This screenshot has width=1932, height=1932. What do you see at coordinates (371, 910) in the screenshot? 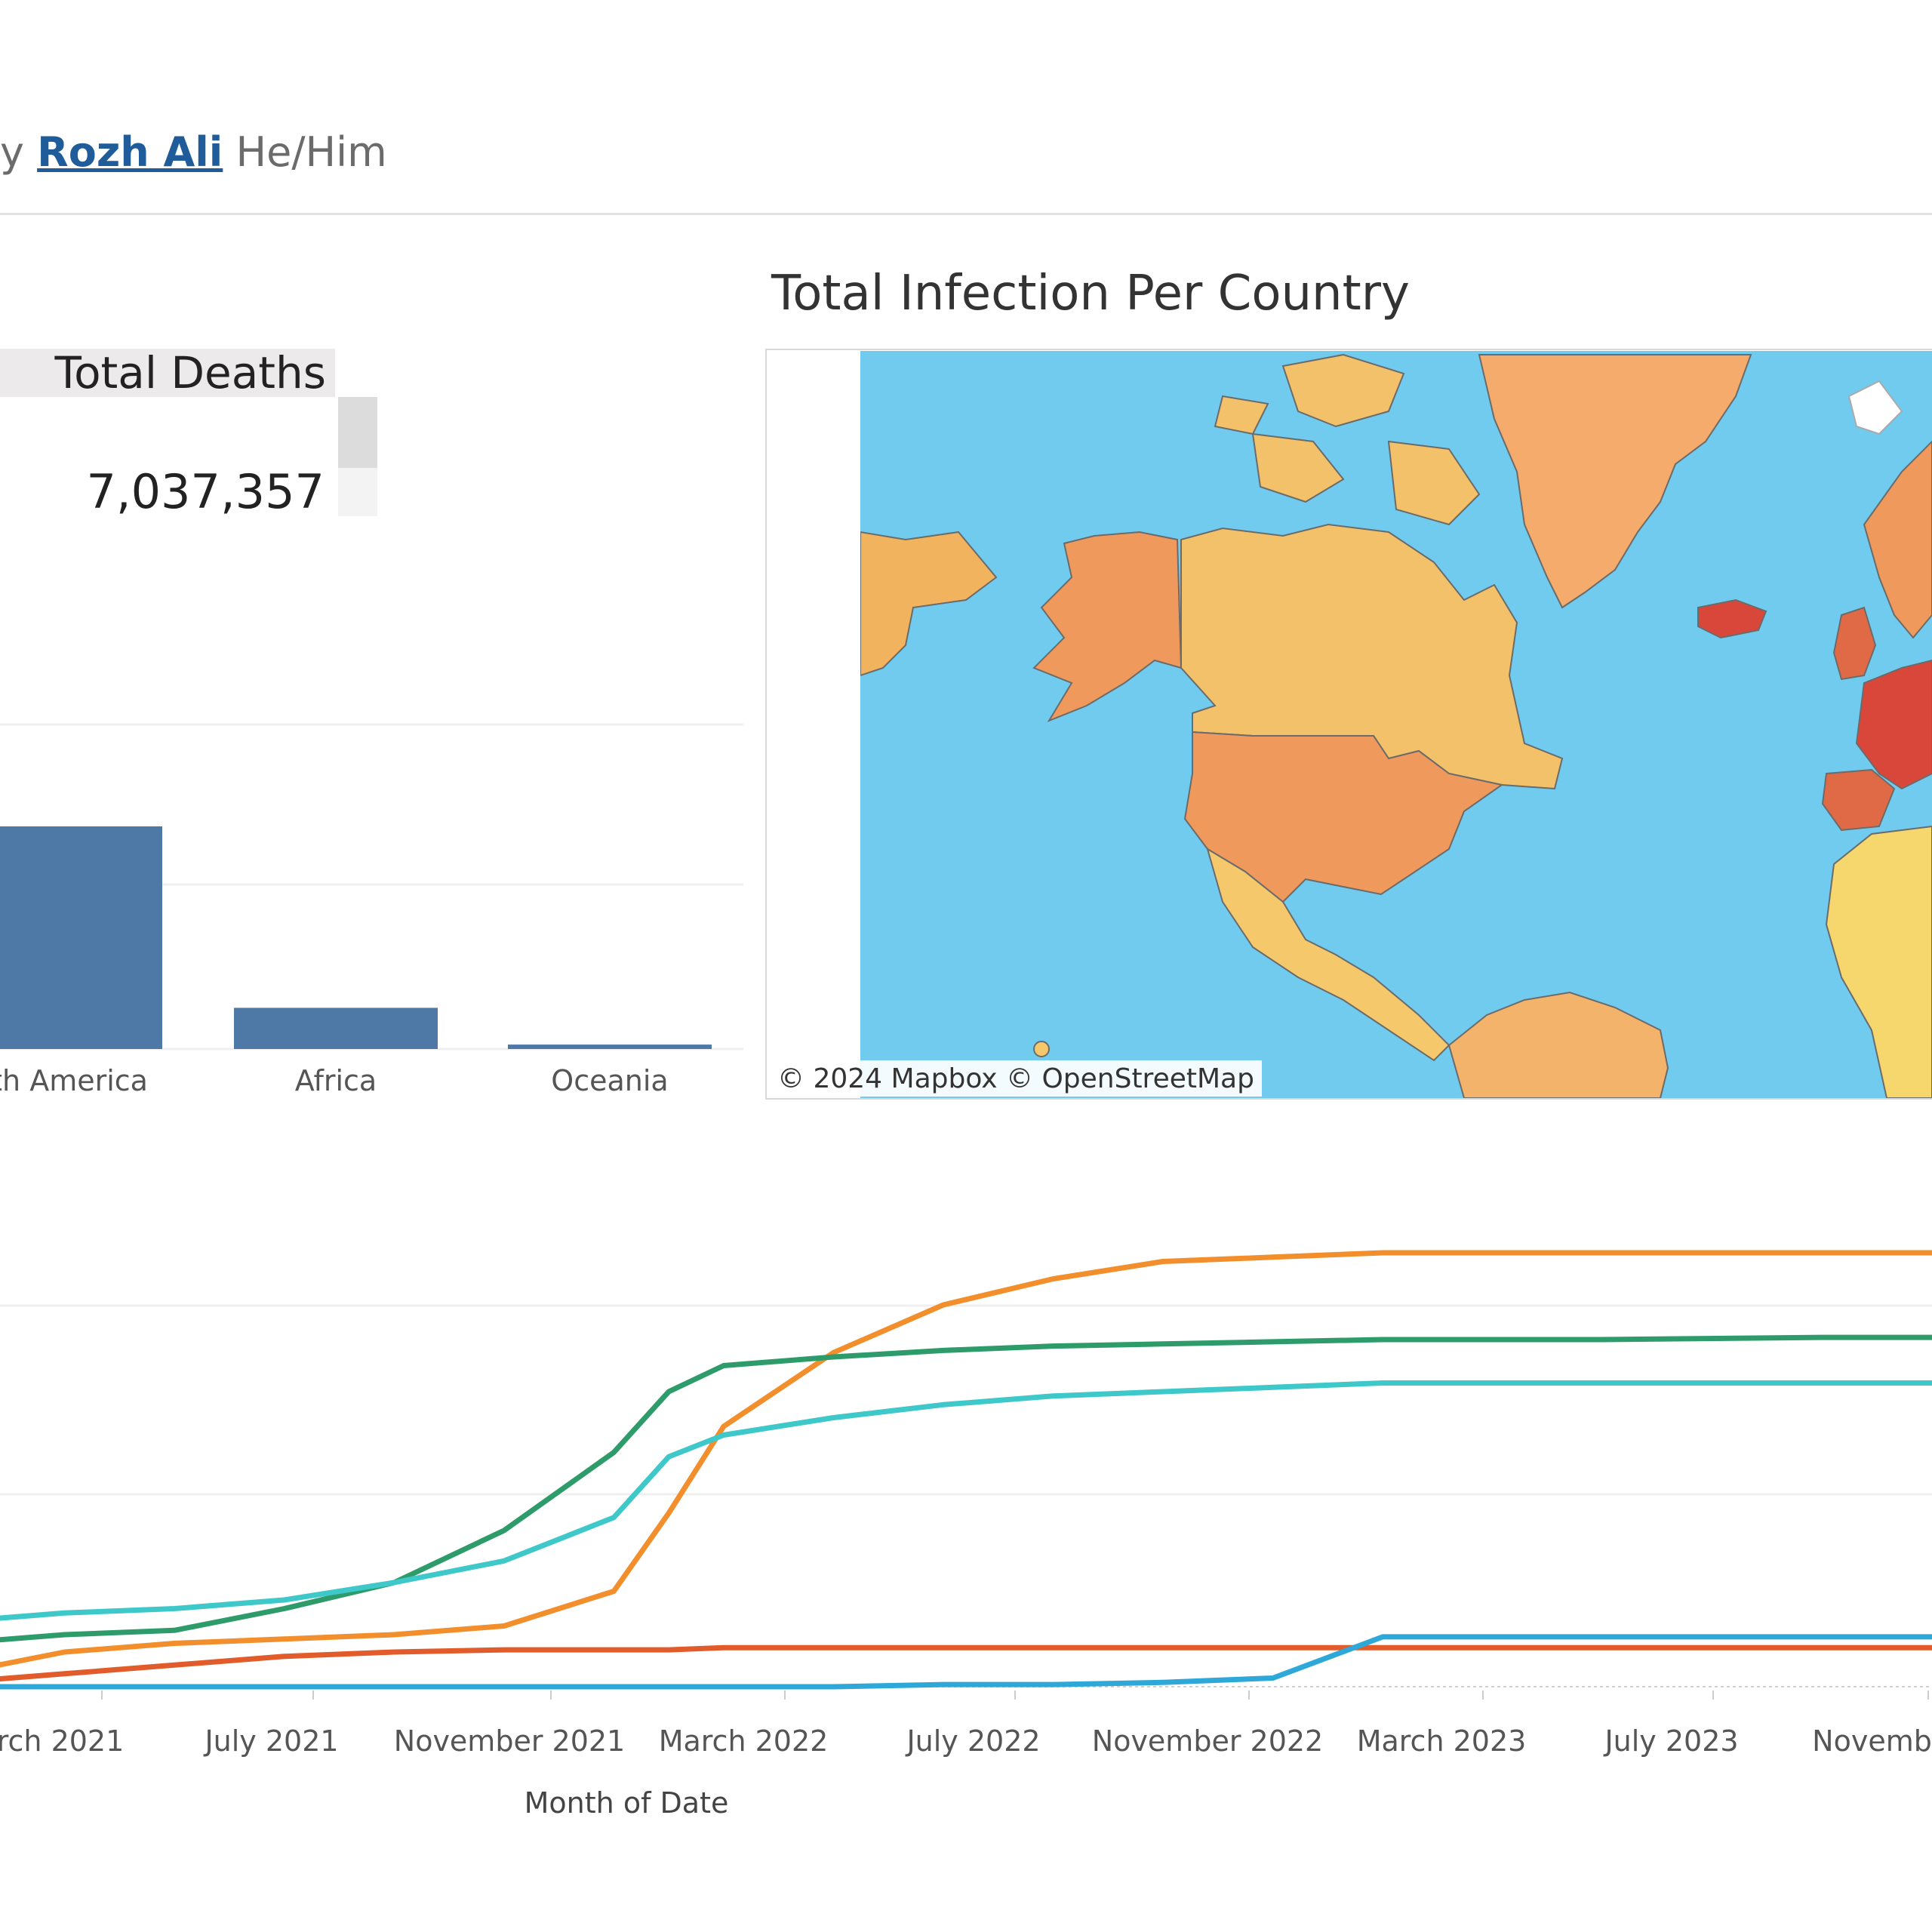
I see `bar-chart: uth America Africa Oceania` at bounding box center [371, 910].